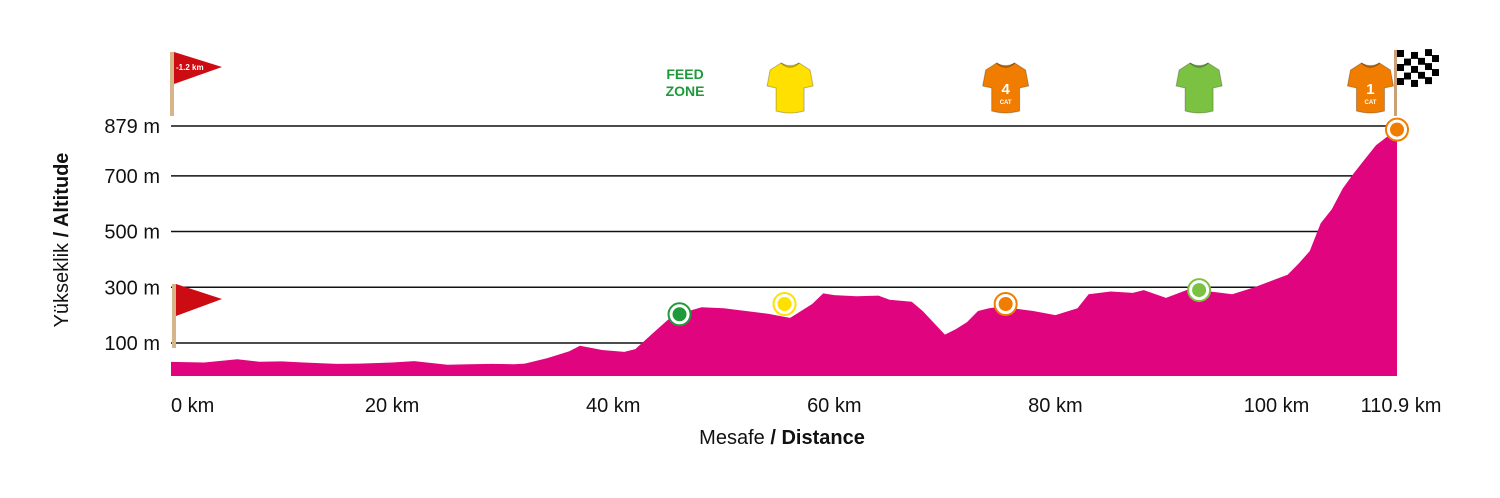 Image resolution: width=1500 pixels, height=498 pixels. I want to click on x-axis-title: Mesafe / Distance, so click(782, 438).